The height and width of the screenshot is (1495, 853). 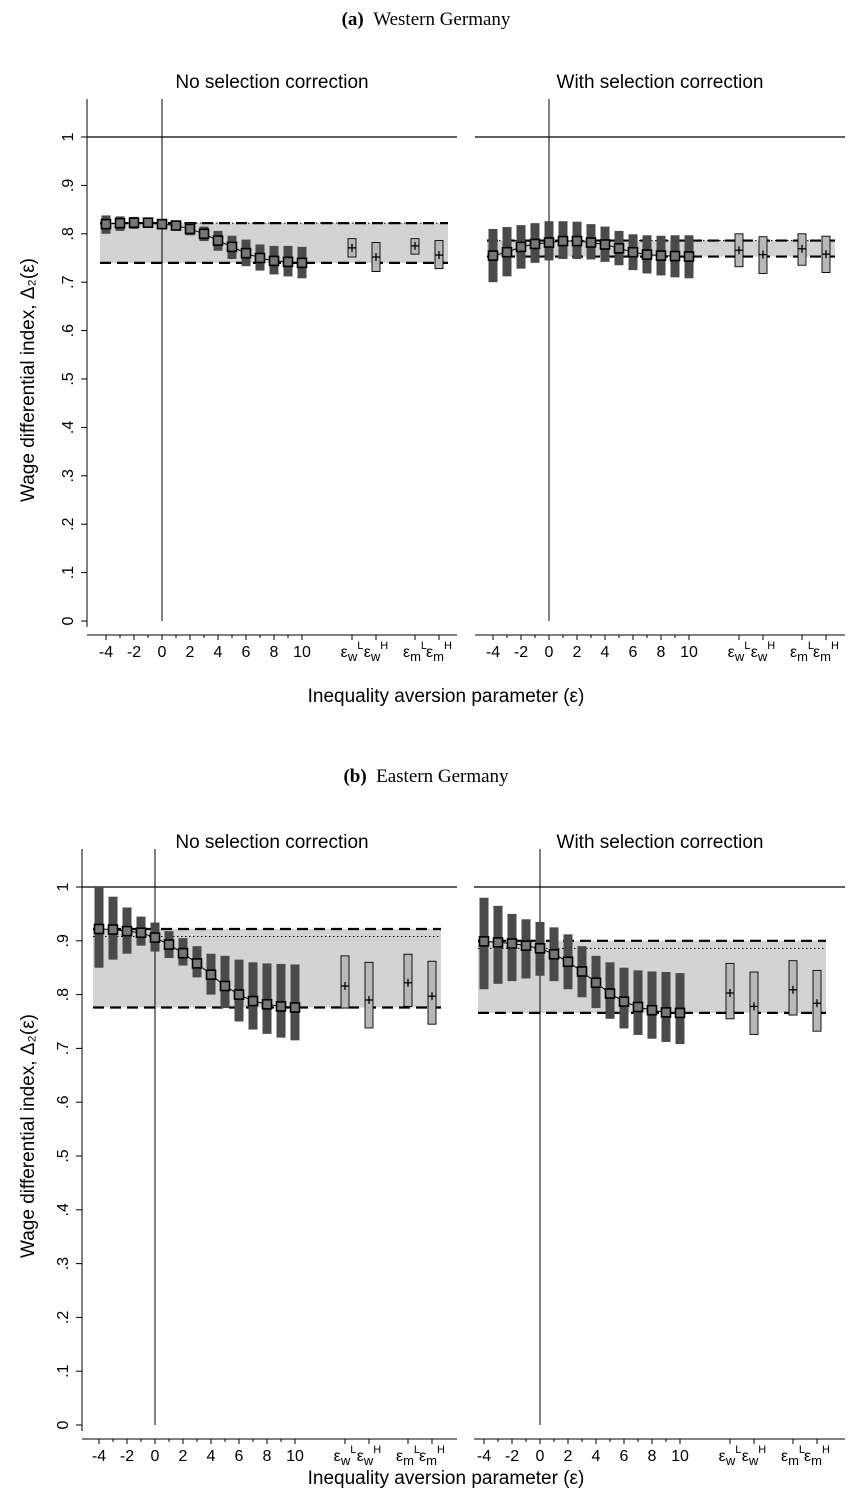 What do you see at coordinates (63, 1263) in the screenshot?
I see `y-tick-label-b-left-3: .3` at bounding box center [63, 1263].